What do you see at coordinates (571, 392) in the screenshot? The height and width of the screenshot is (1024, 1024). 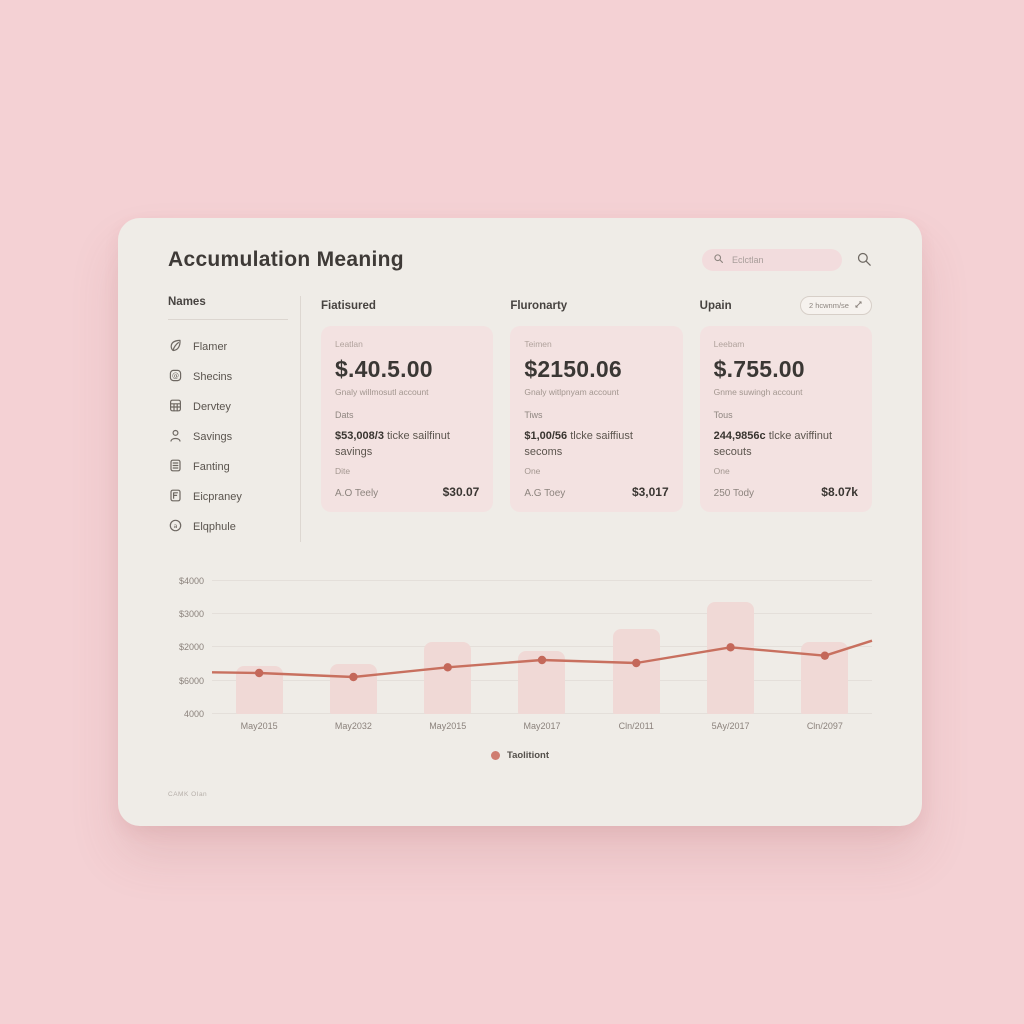 I see `card-caption: Gnaly witlpnyam account` at bounding box center [571, 392].